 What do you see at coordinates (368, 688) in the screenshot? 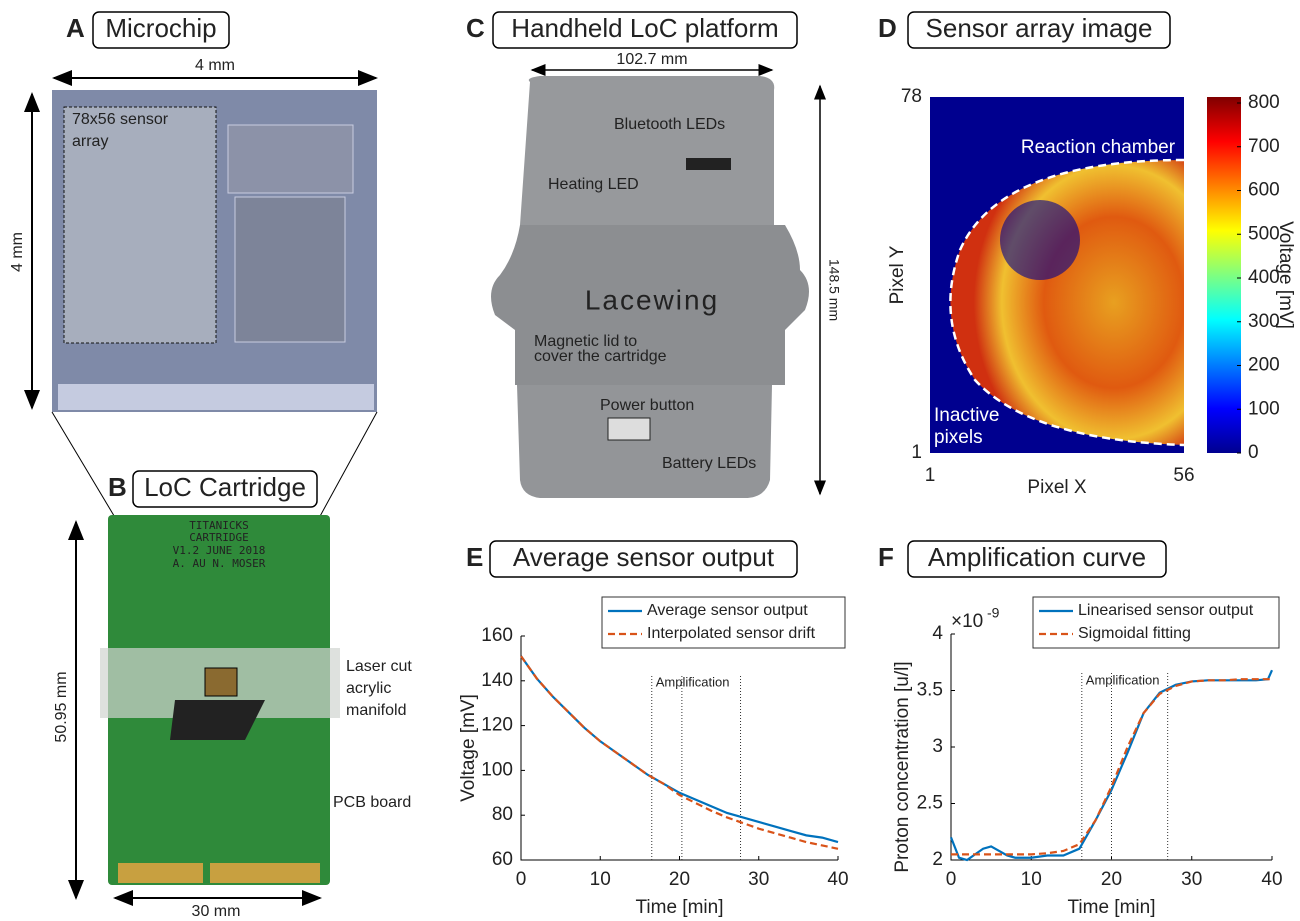
I see `manifold-label: acrylic` at bounding box center [368, 688].